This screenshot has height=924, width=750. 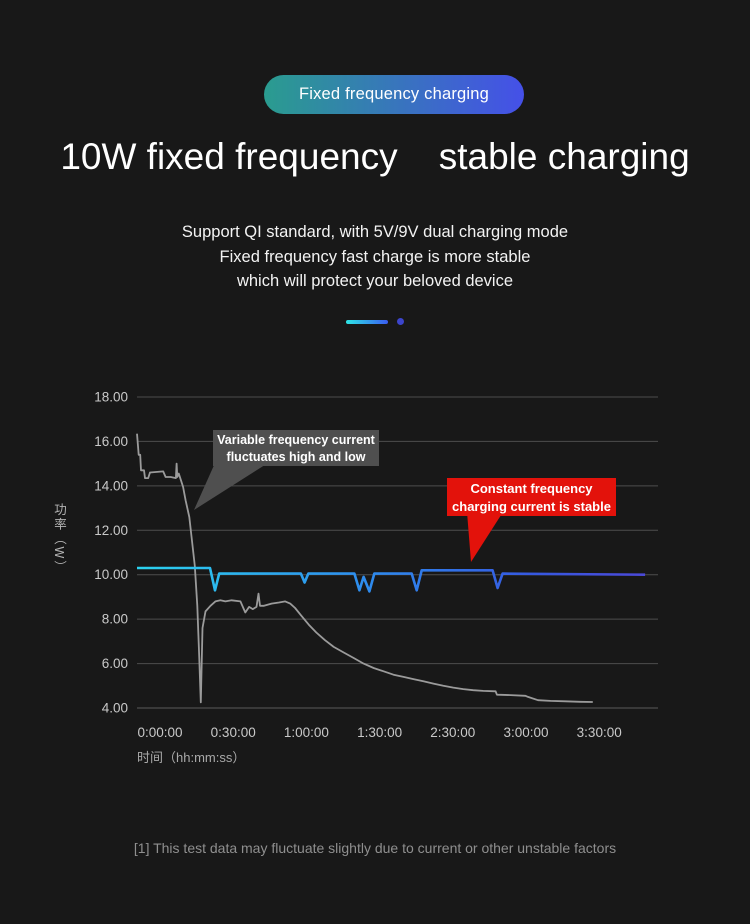 I want to click on x-tick-label: 0:30:00, so click(x=233, y=732).